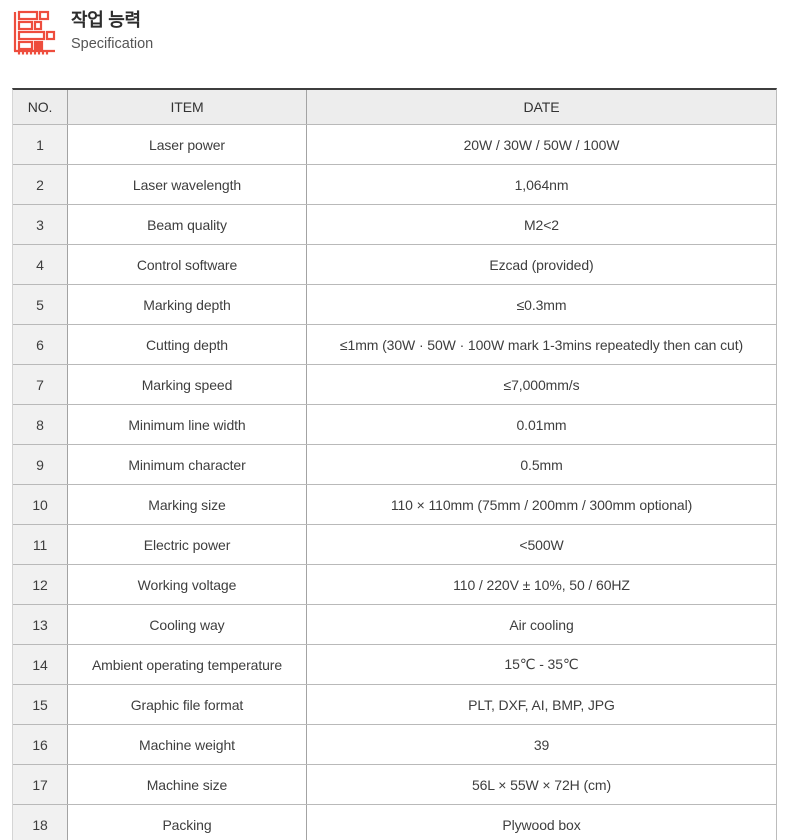  Describe the element at coordinates (40, 504) in the screenshot. I see `row-no-cell: 10` at that location.